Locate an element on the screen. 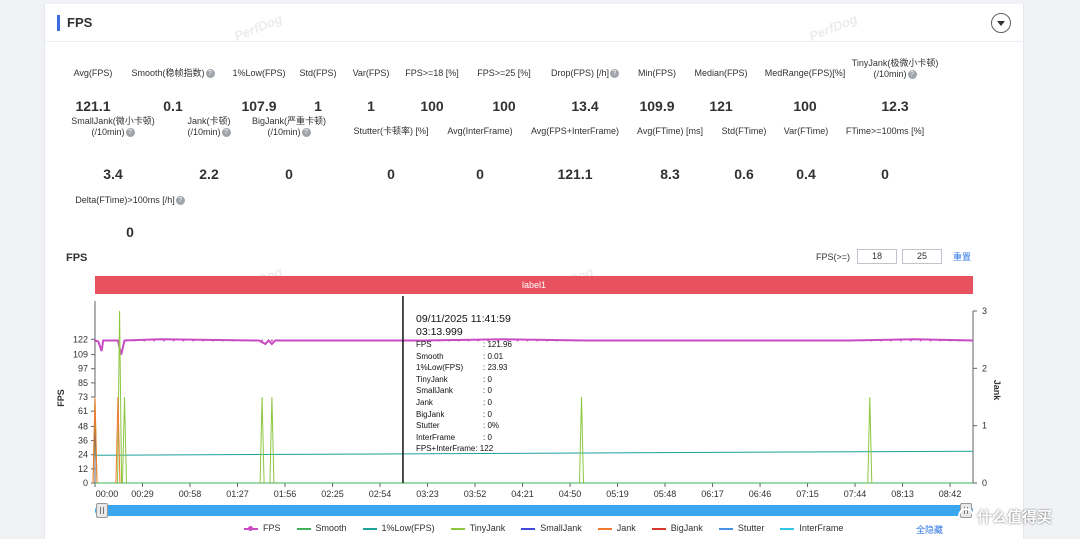 This screenshot has width=1080, height=539. metric-value: 0.1 is located at coordinates (173, 106).